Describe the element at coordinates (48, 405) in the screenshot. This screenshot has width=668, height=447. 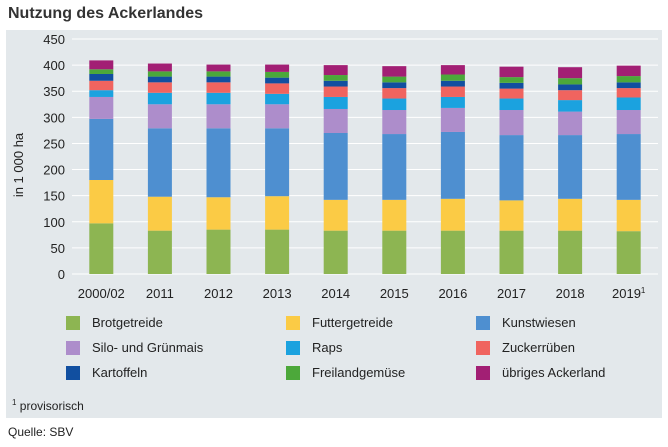
I see `footnote: 1 provisorisch` at that location.